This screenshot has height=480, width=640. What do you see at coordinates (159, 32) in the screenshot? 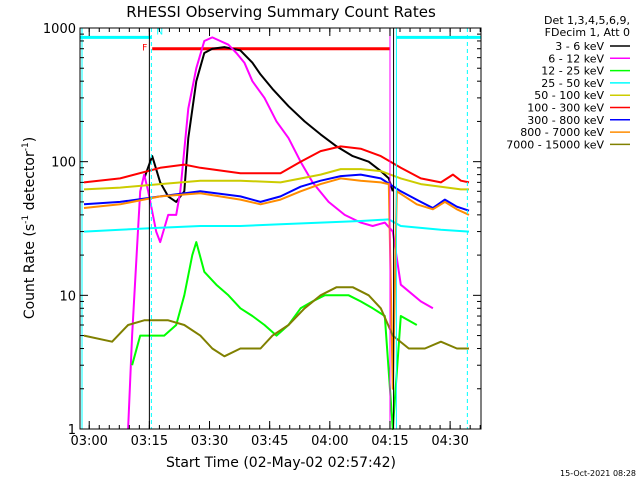
I see `annotation-label-0: N` at bounding box center [159, 32].